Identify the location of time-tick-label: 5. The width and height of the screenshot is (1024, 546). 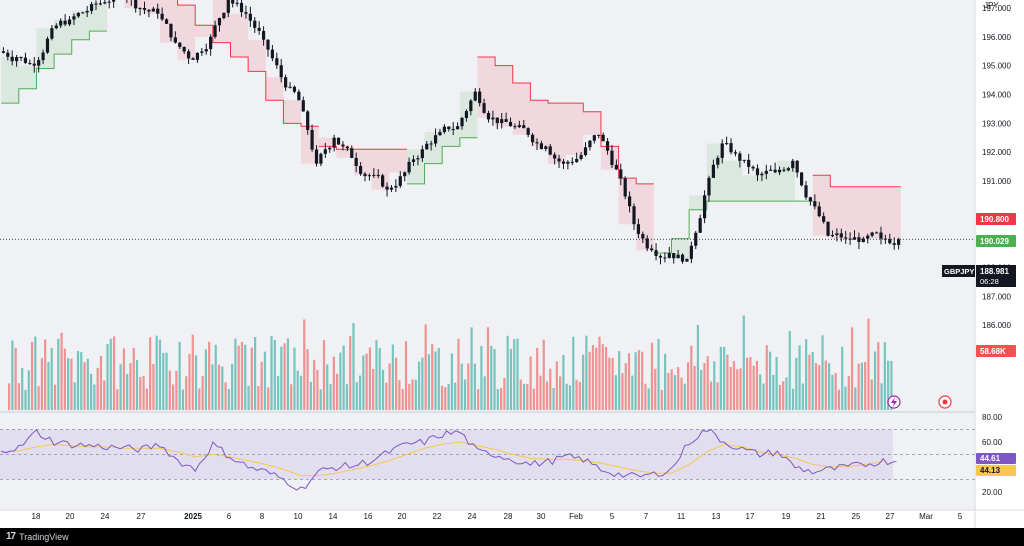
(612, 516).